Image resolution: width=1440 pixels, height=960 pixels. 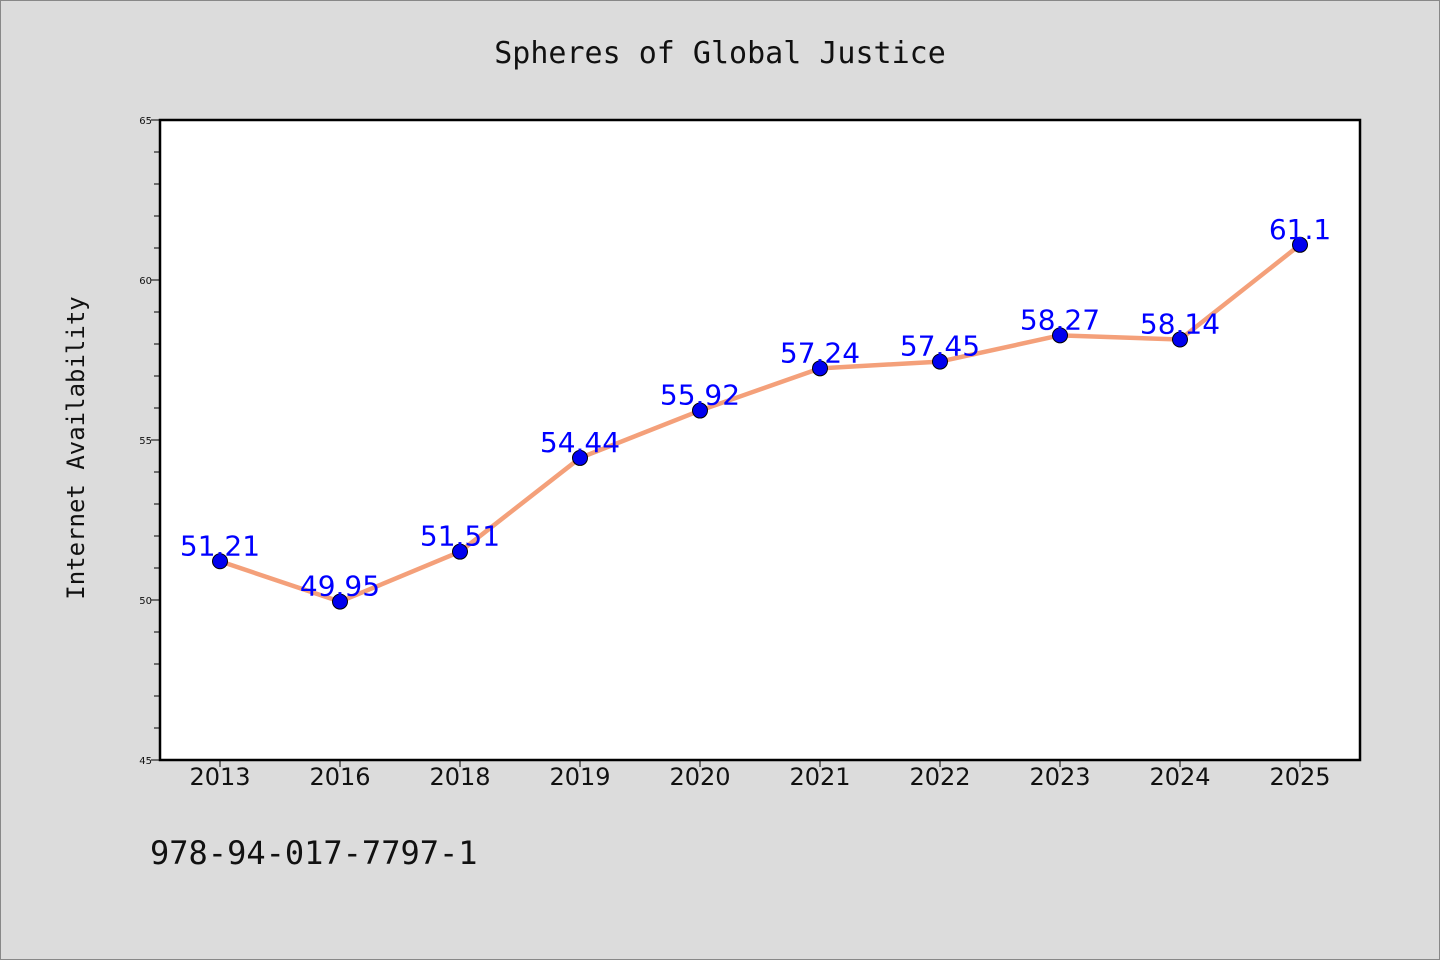 I want to click on chart-title: Spheres of Global Justice, so click(x=720, y=53).